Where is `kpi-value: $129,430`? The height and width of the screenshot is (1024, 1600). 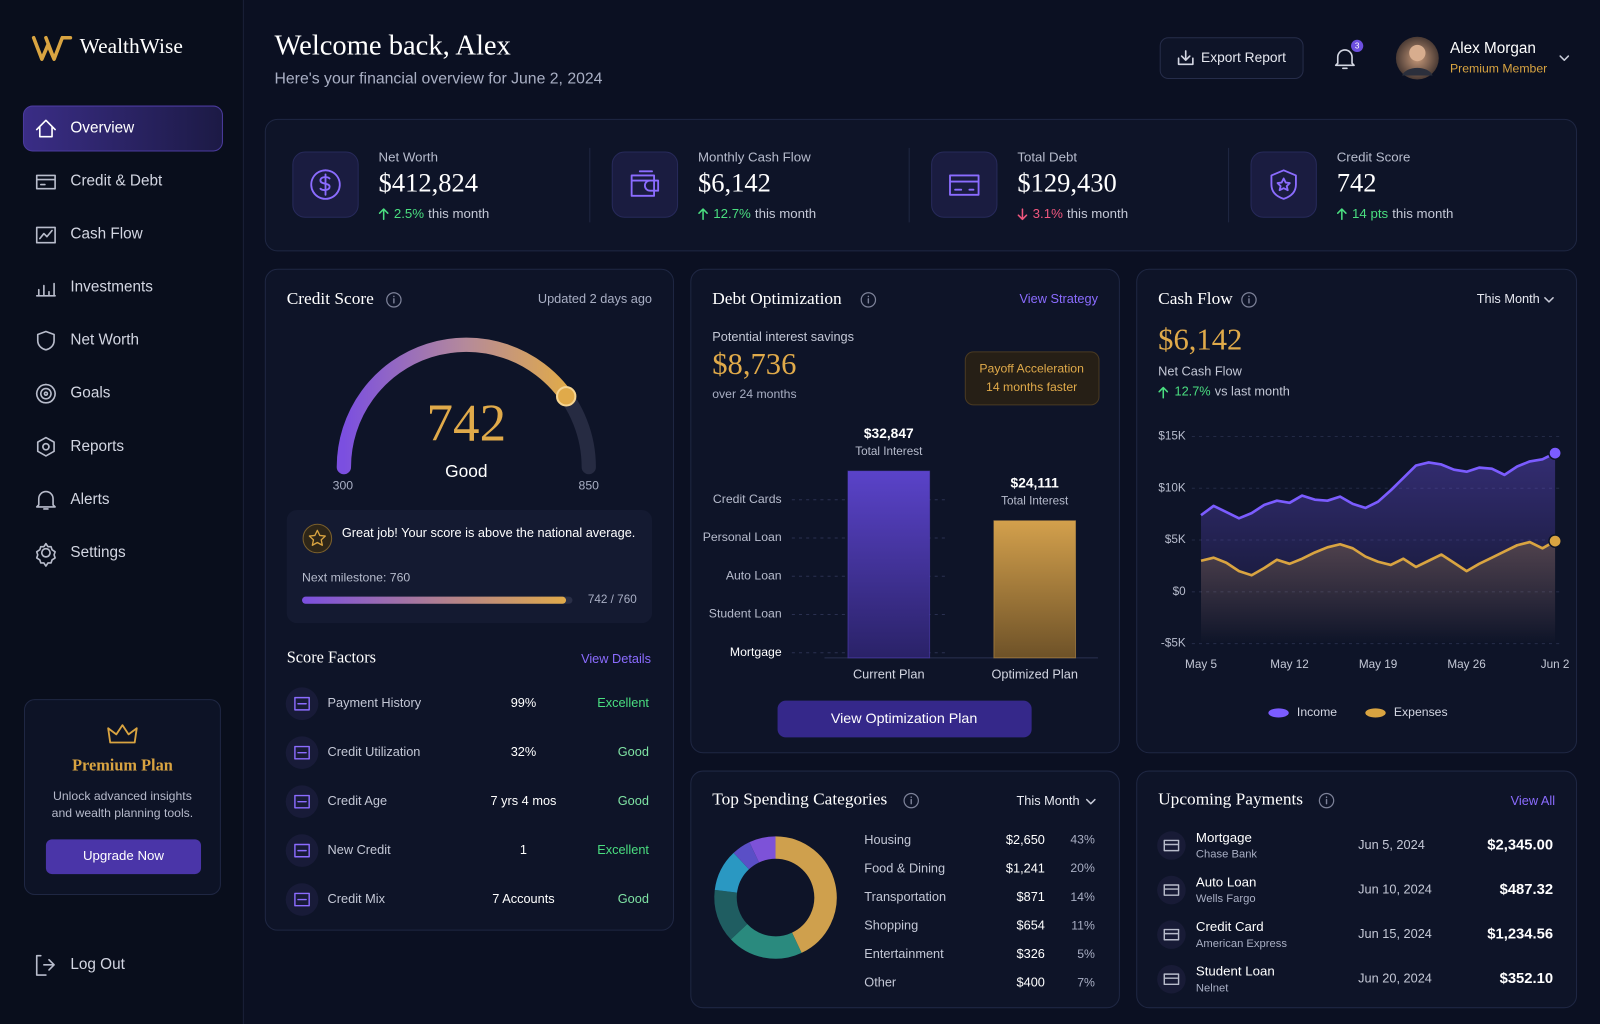
kpi-value: $129,430 is located at coordinates (1066, 183).